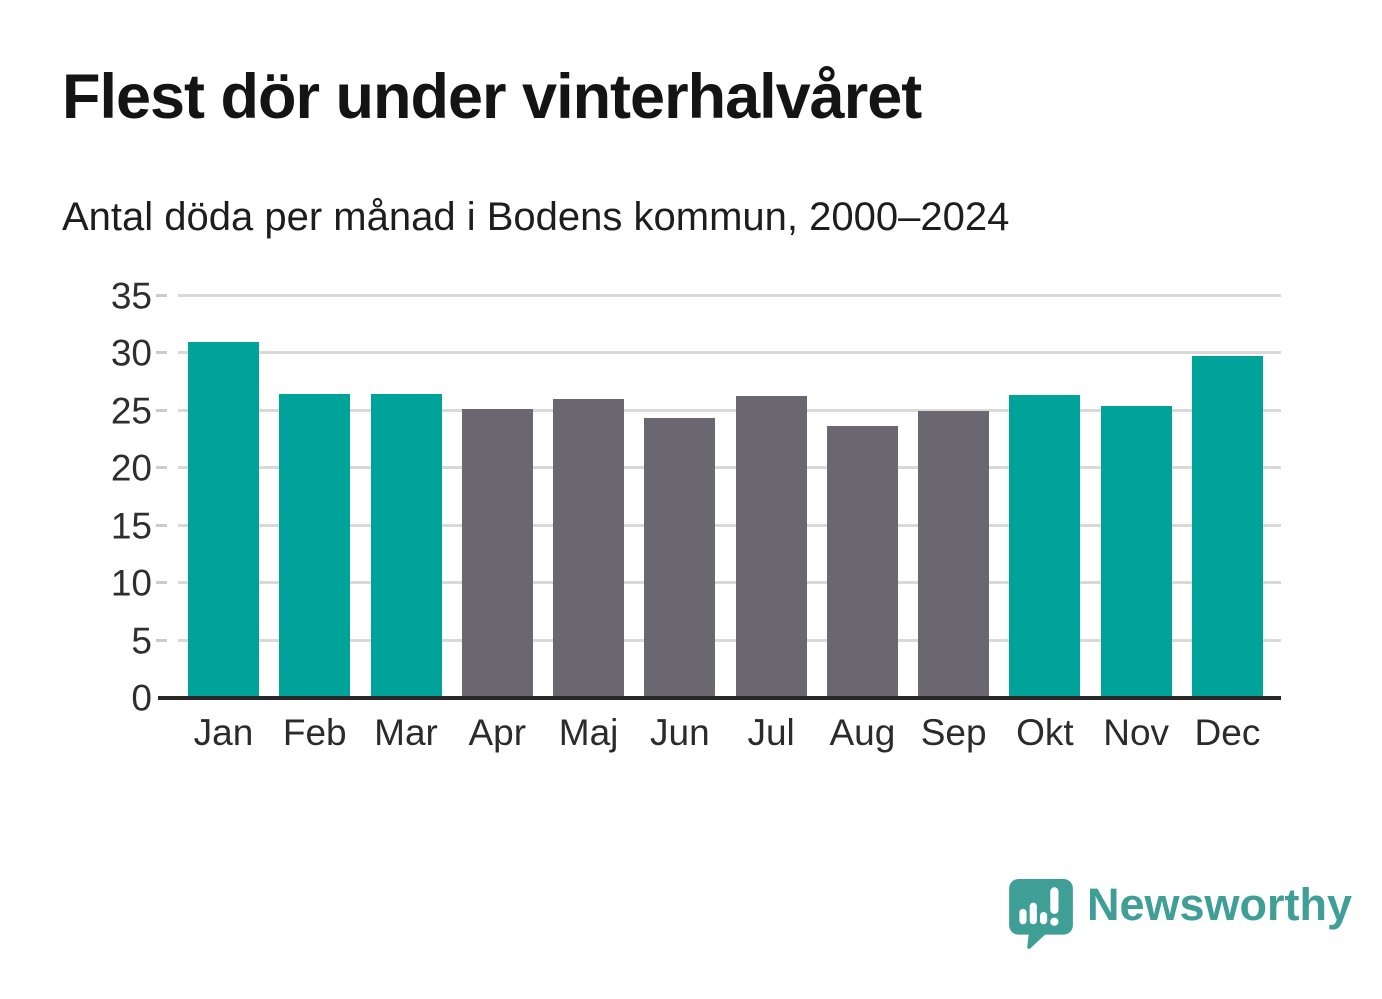  What do you see at coordinates (729, 733) in the screenshot?
I see `x-axis-labels: Jan Feb Mar Apr Maj Jun Jul Aug Sep Okt Nov Dec` at bounding box center [729, 733].